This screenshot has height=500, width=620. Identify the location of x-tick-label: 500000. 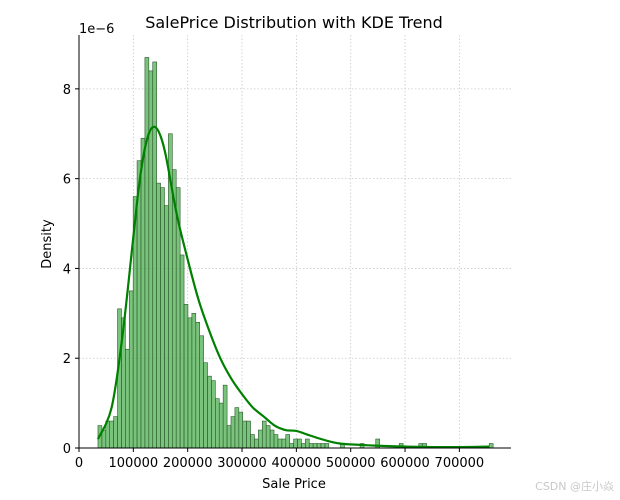
(351, 463).